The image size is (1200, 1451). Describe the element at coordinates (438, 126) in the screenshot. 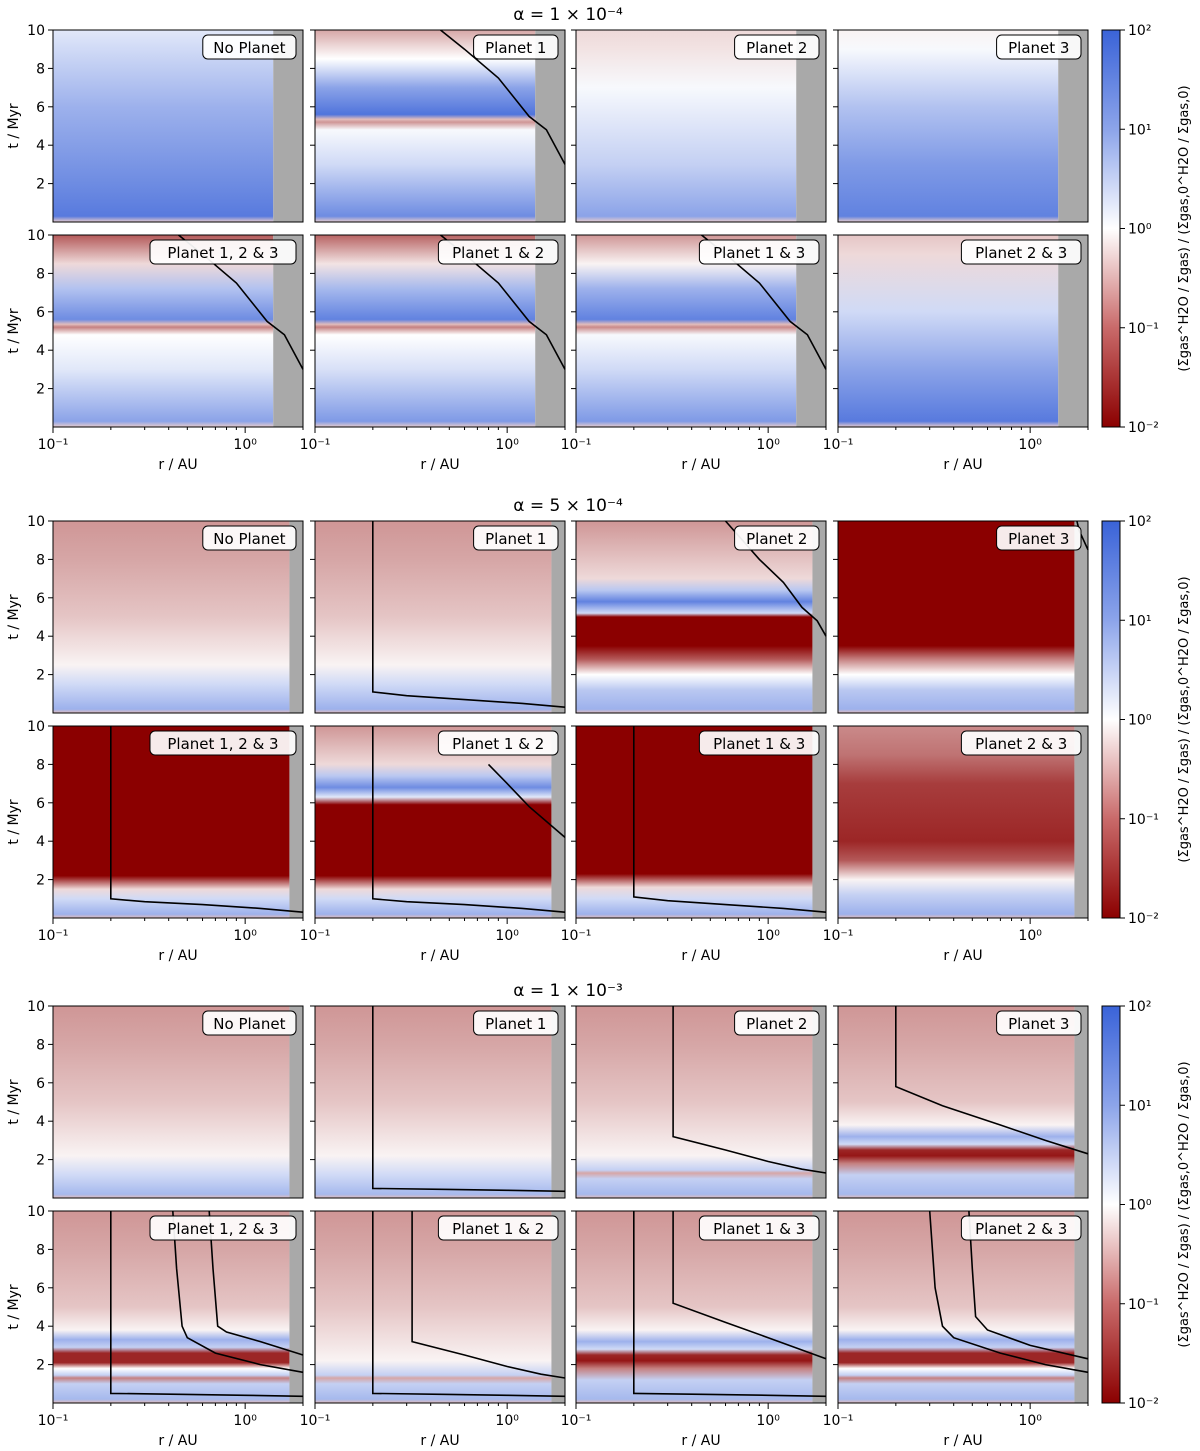

I see `heatmap-panel: Planet 1` at that location.